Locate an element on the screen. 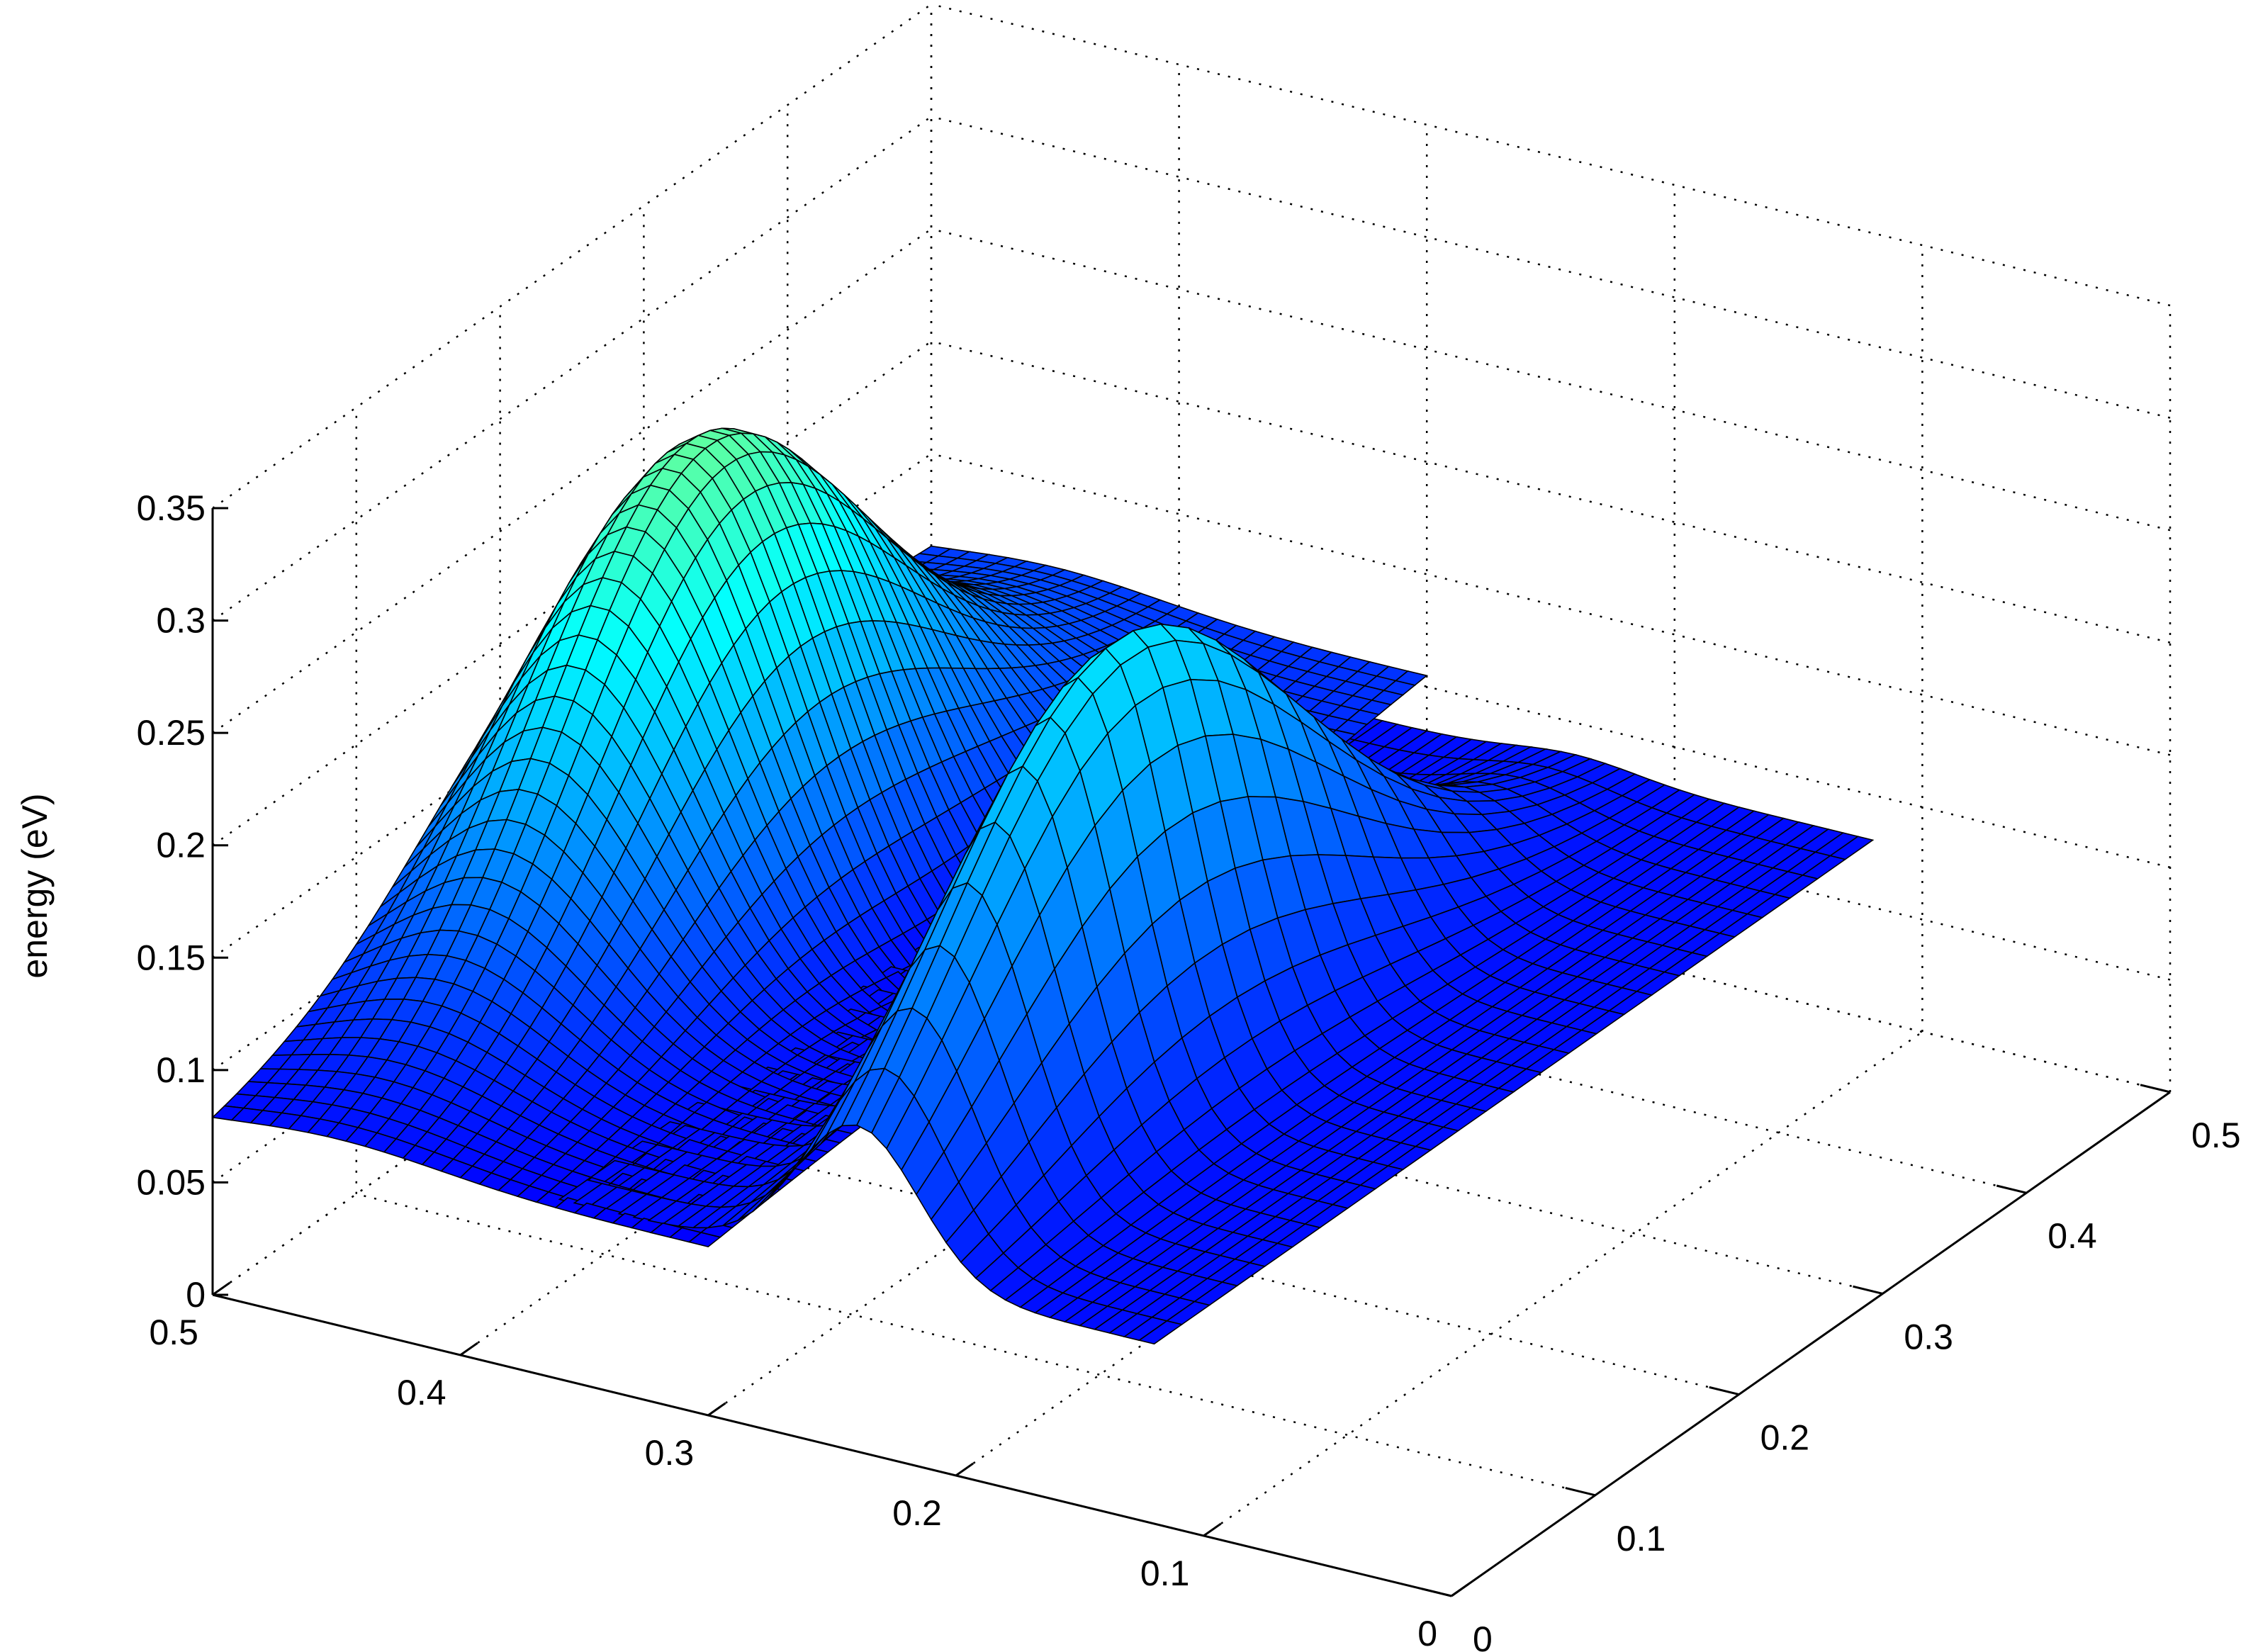  x-tick-label: 0.1 is located at coordinates (1641, 1538).